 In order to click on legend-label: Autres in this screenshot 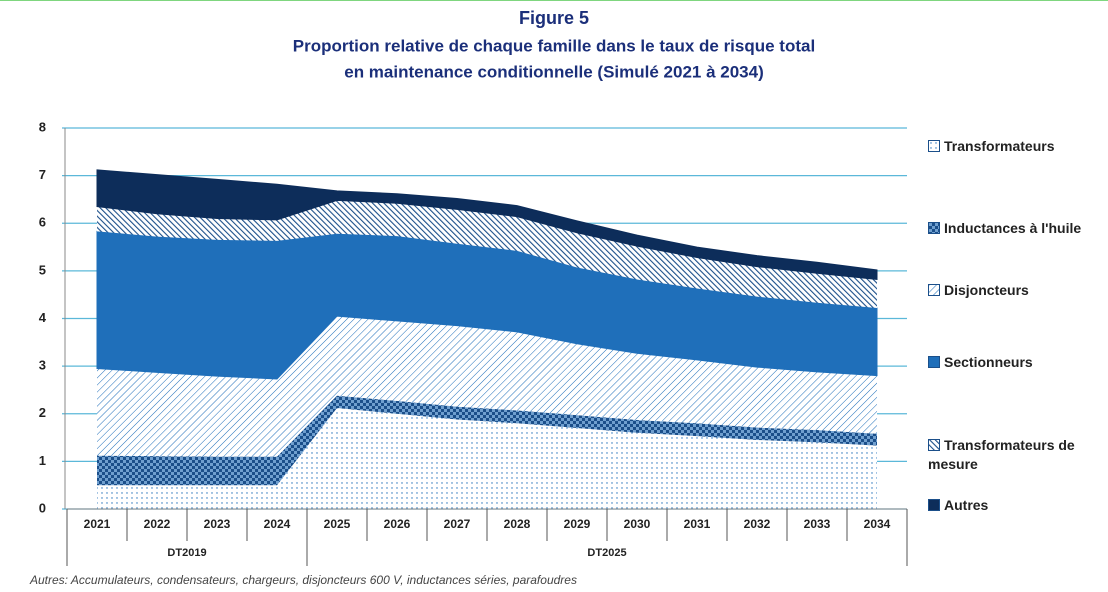, I will do `click(966, 505)`.